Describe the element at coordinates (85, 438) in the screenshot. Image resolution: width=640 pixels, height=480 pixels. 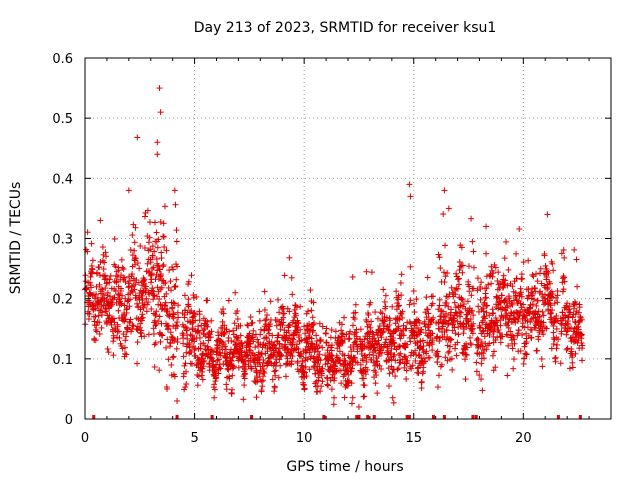
I see `x-tick-label: 0` at that location.